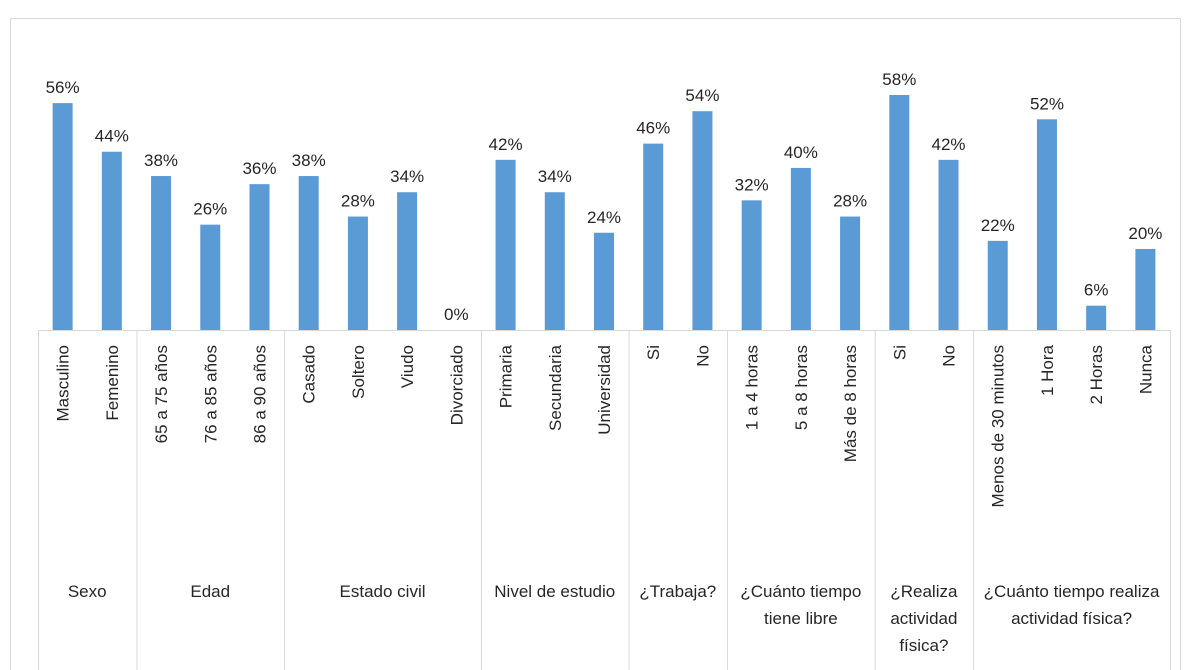 Image resolution: width=1192 pixels, height=670 pixels. I want to click on x-tick-label: 1 a 4 horas, so click(752, 387).